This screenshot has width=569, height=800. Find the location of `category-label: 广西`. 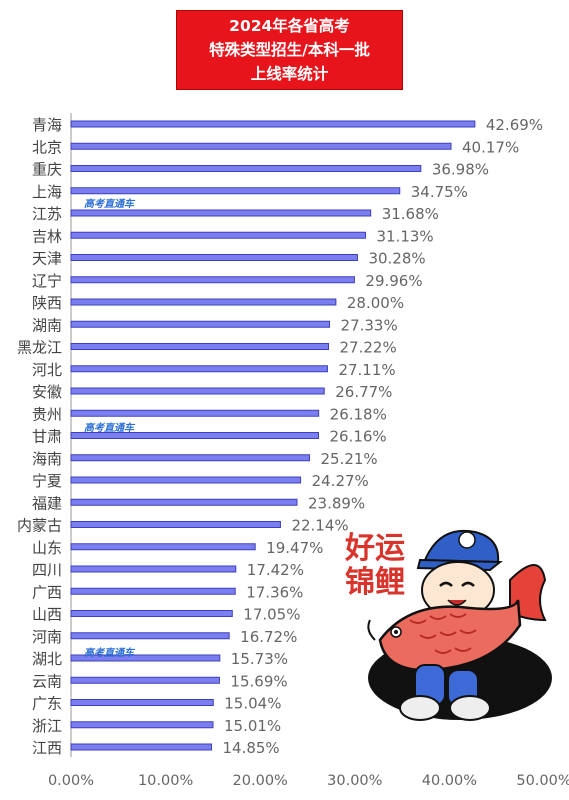

category-label: 广西 is located at coordinates (47, 592).